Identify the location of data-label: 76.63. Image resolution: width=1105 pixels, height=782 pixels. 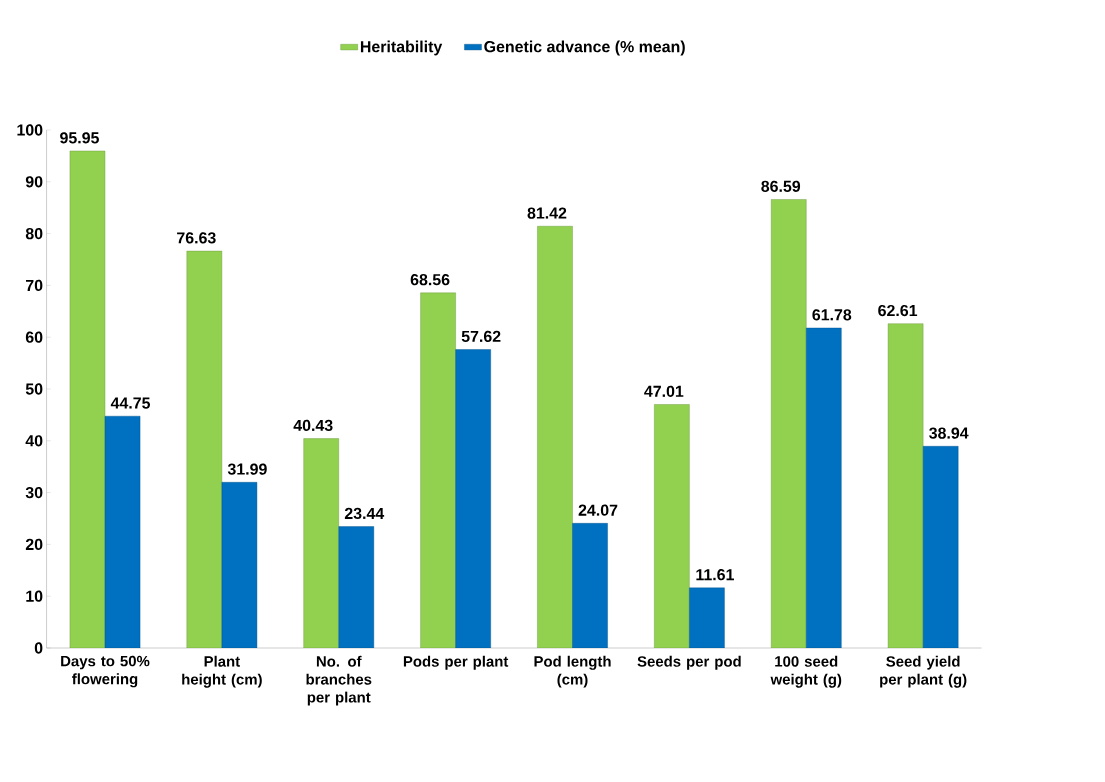
(196, 238).